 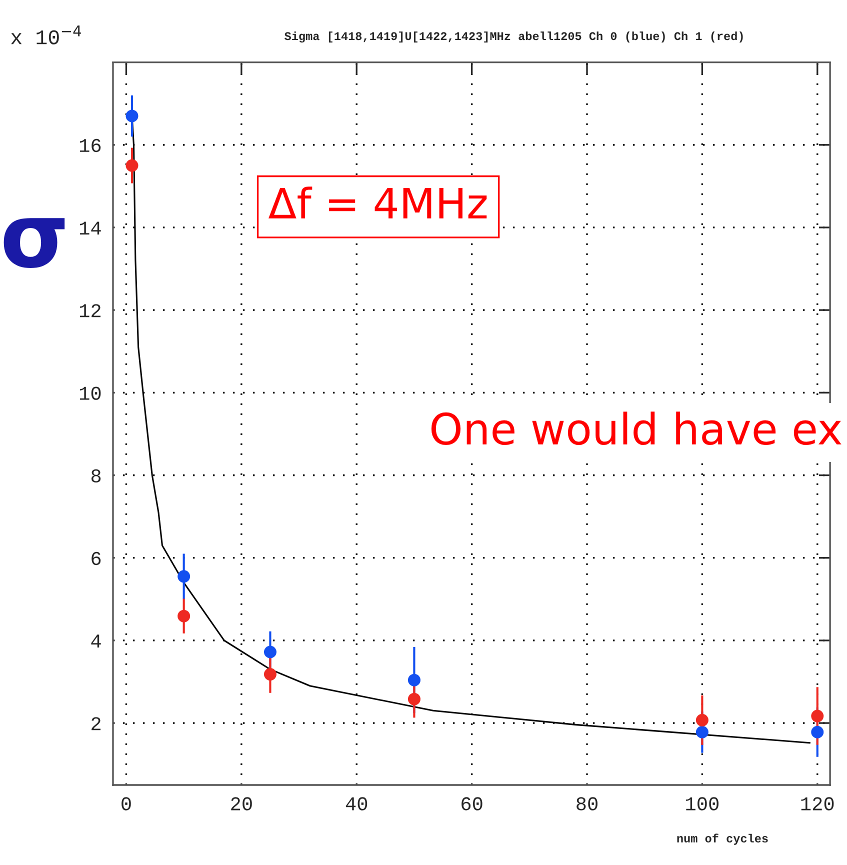 I want to click on x-tick-label: 60, so click(x=472, y=803).